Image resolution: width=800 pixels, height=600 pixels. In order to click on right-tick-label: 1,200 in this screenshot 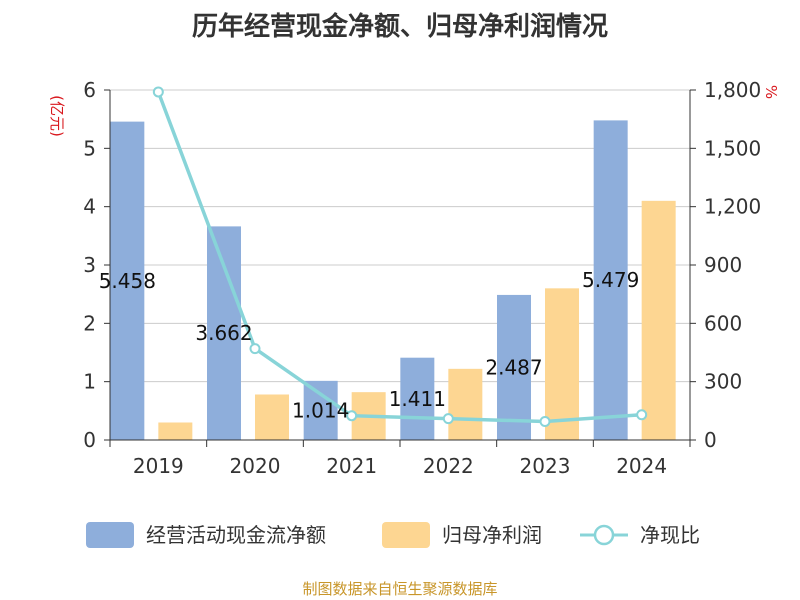, I will do `click(732, 207)`.